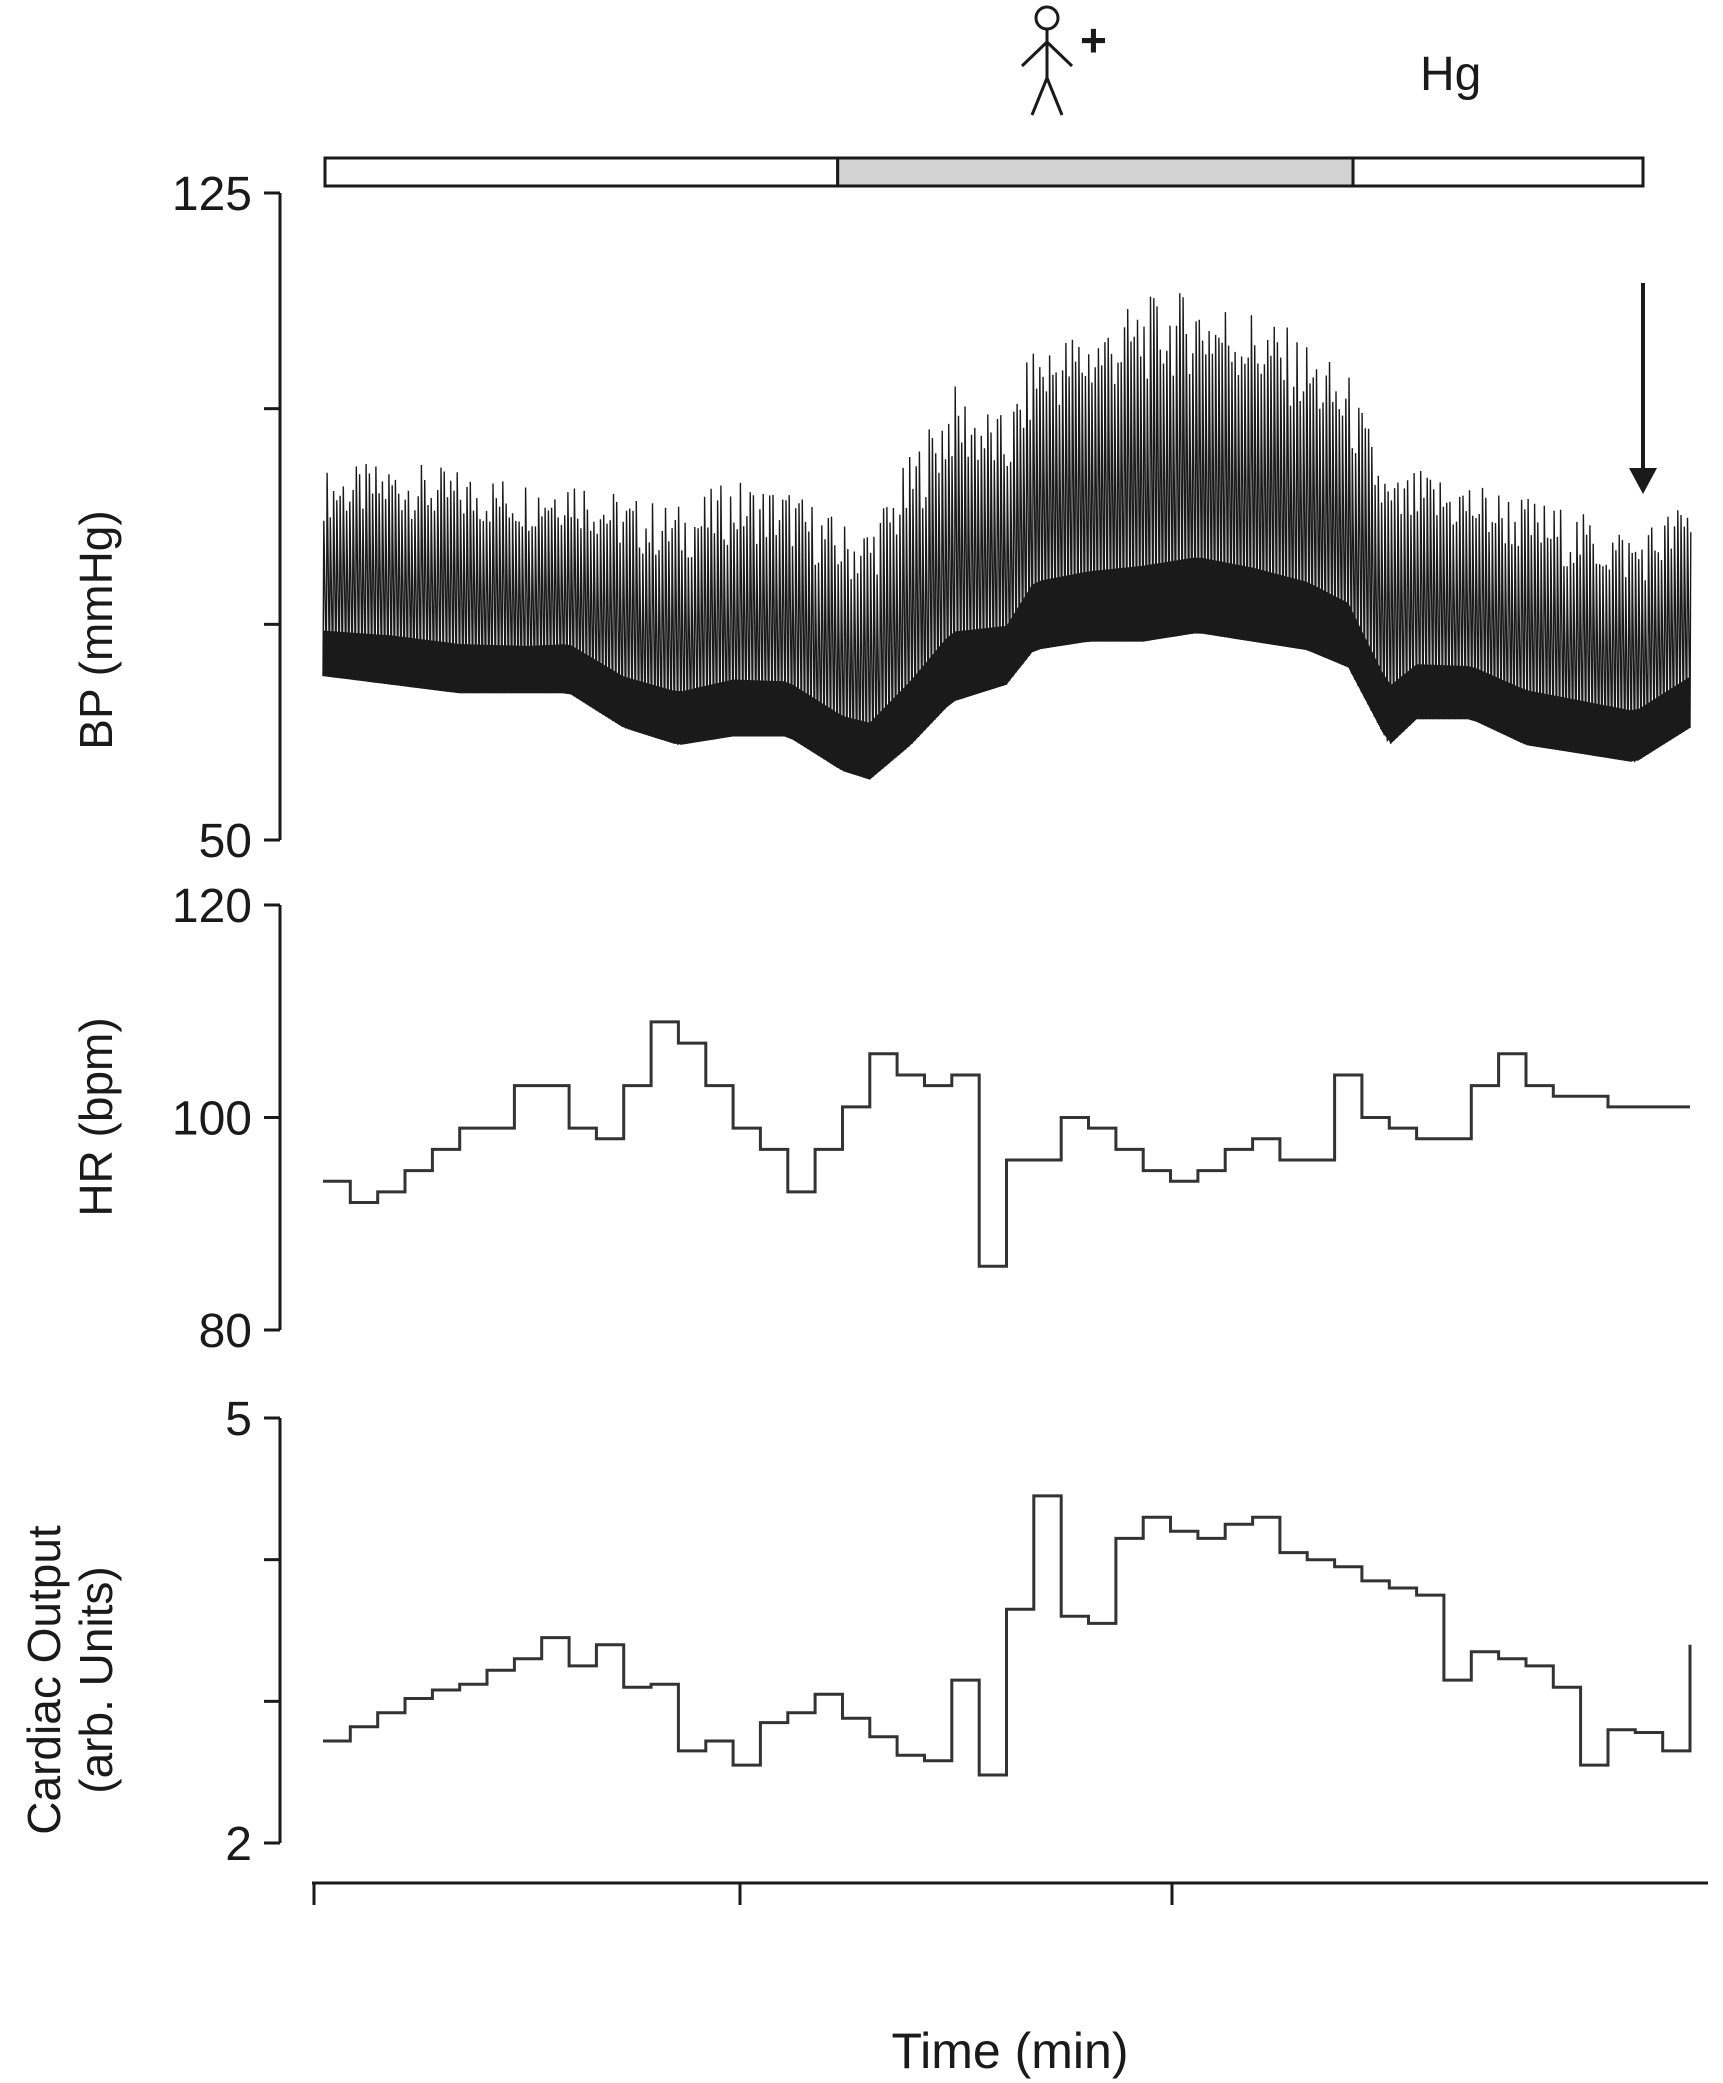 This screenshot has width=1723, height=2083. I want to click on time-axis: Time (min), so click(1010, 1980).